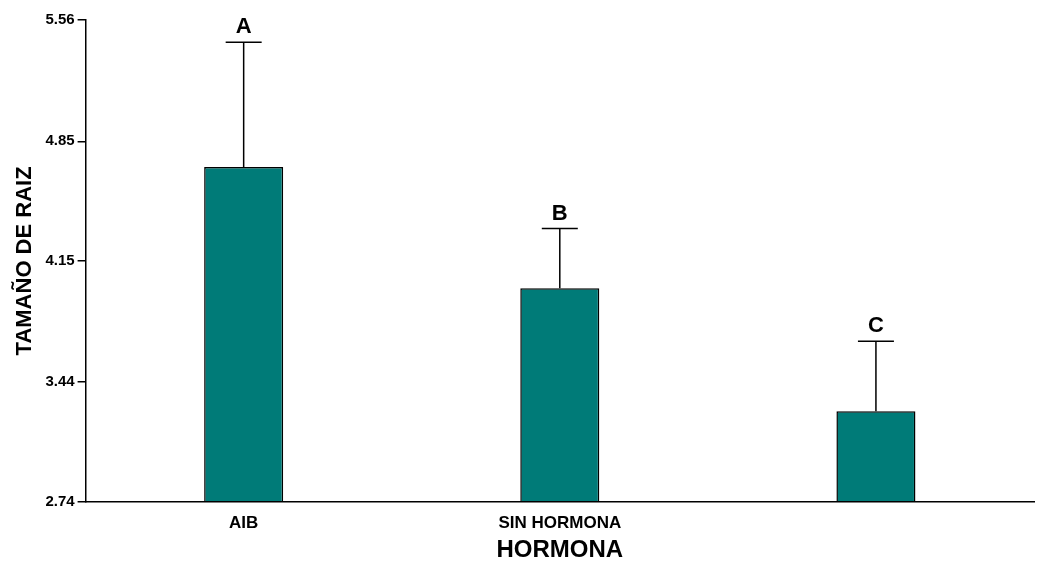 The image size is (1062, 573). What do you see at coordinates (244, 522) in the screenshot?
I see `x-tick-label: AIB` at bounding box center [244, 522].